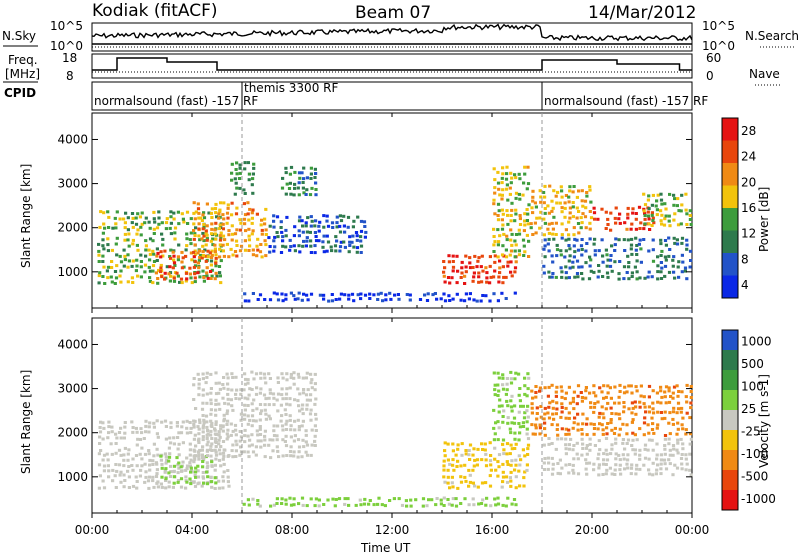 This screenshot has height=558, width=800. Describe the element at coordinates (72, 272) in the screenshot. I see `y-tick-label: 1000` at that location.